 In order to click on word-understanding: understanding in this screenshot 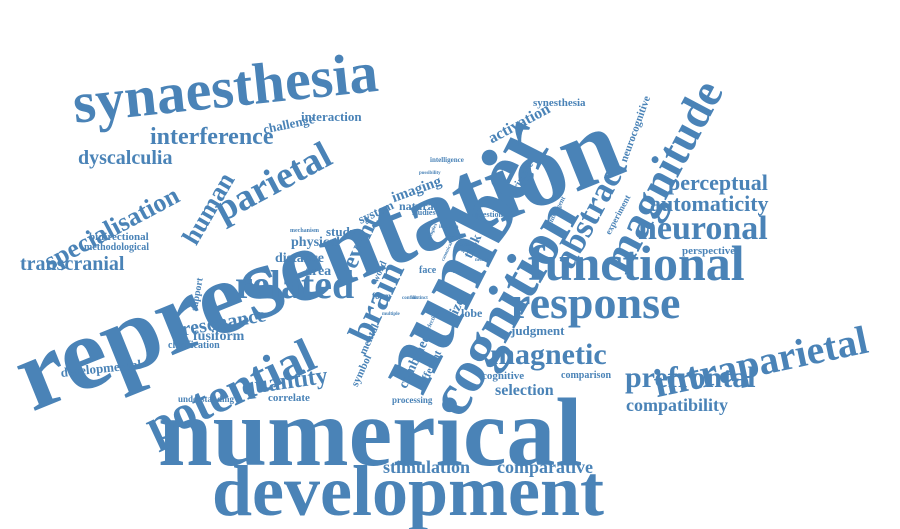, I will do `click(206, 399)`.